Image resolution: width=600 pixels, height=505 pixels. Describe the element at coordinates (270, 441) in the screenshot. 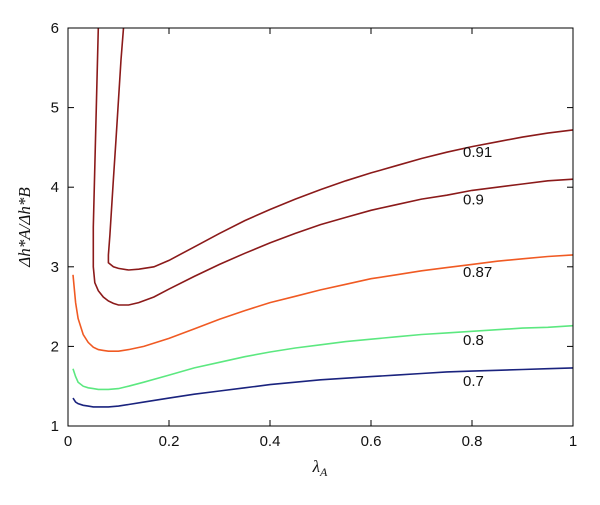

I see `x-tick-label: 0.4` at that location.